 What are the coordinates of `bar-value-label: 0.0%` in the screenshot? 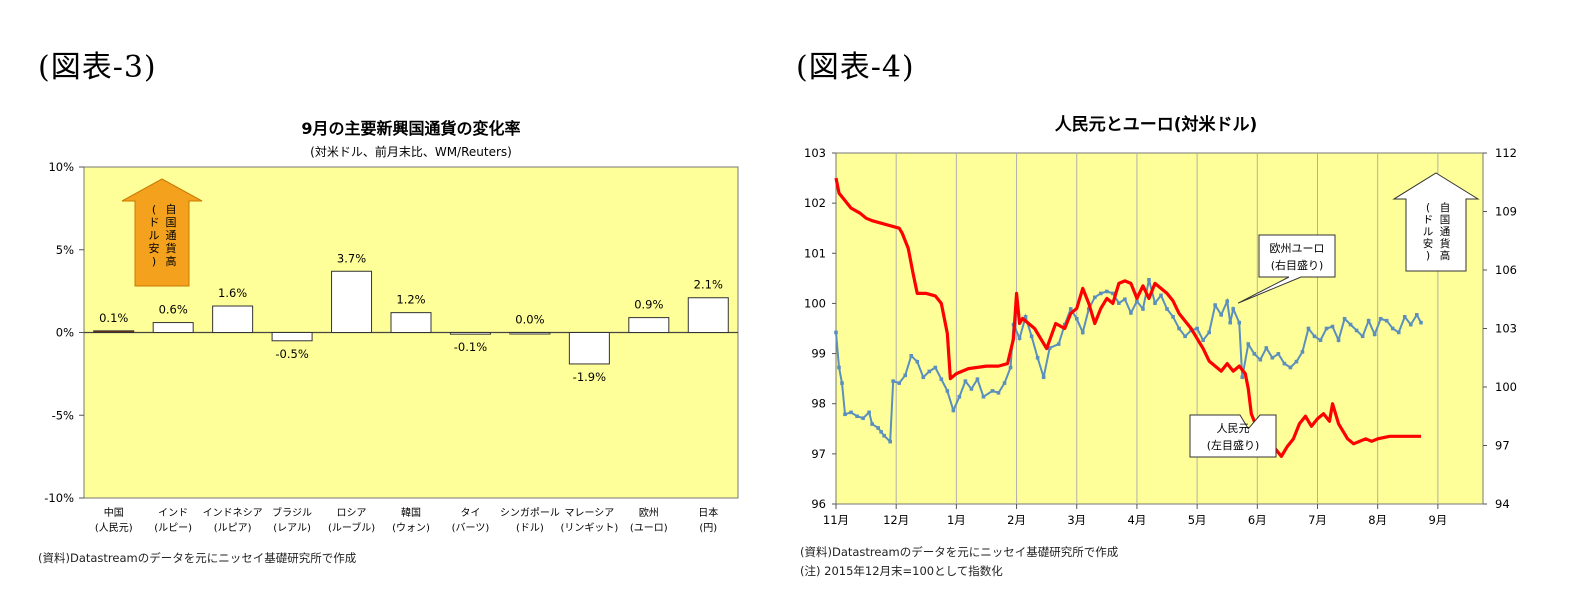 It's located at (529, 320).